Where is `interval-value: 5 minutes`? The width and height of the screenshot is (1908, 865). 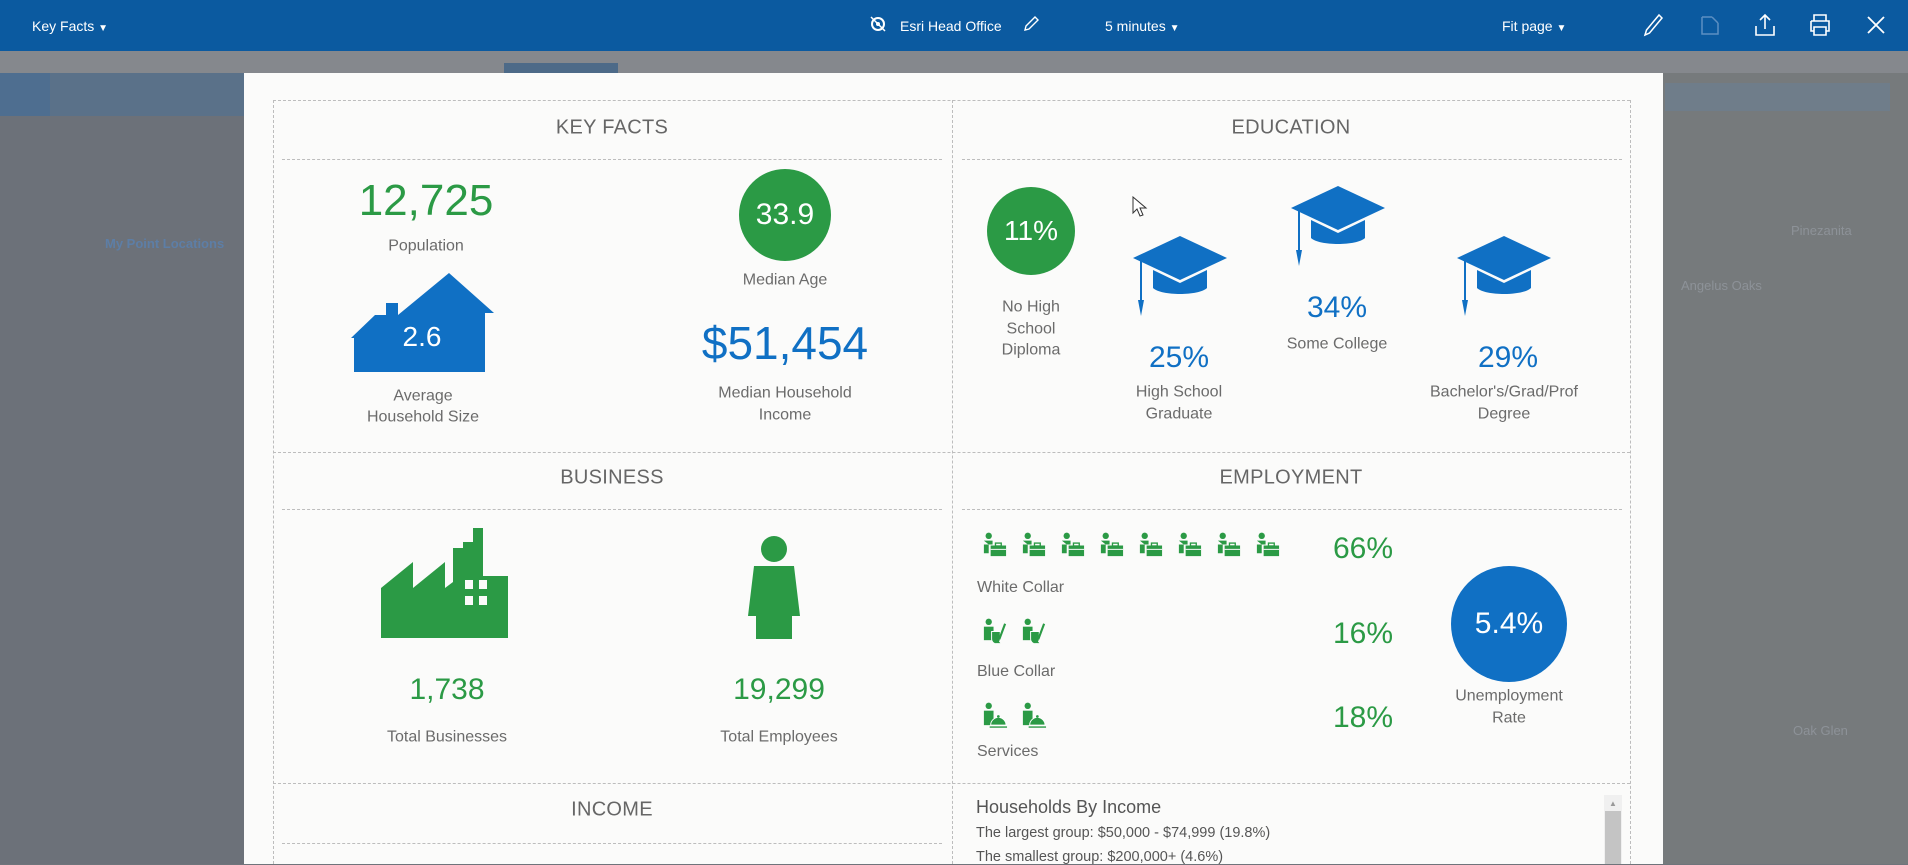
interval-value: 5 minutes is located at coordinates (1135, 25).